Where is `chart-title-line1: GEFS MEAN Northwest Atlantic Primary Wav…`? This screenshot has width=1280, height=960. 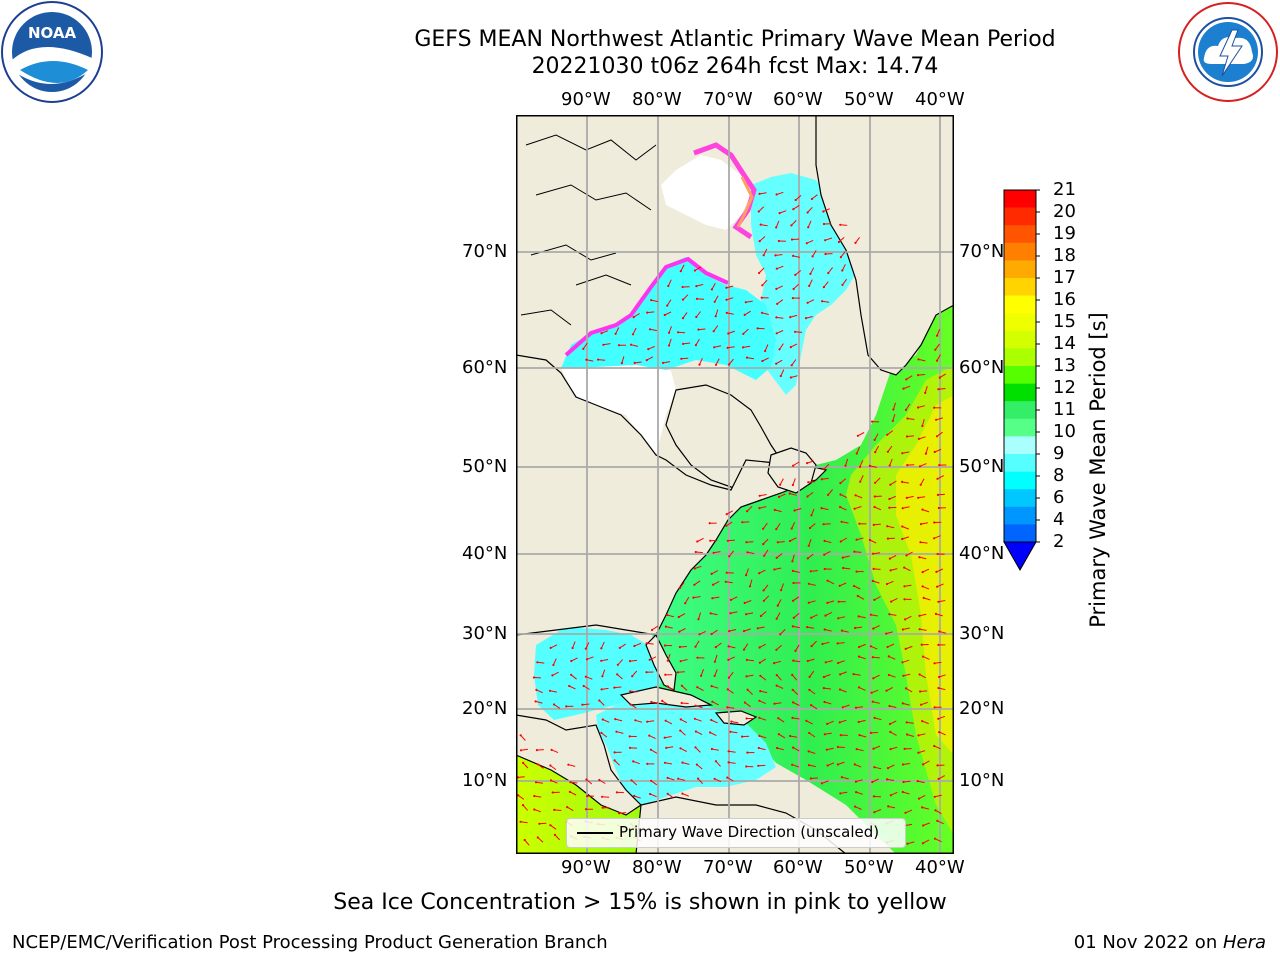
chart-title-line1: GEFS MEAN Northwest Atlantic Primary Wav… is located at coordinates (735, 39).